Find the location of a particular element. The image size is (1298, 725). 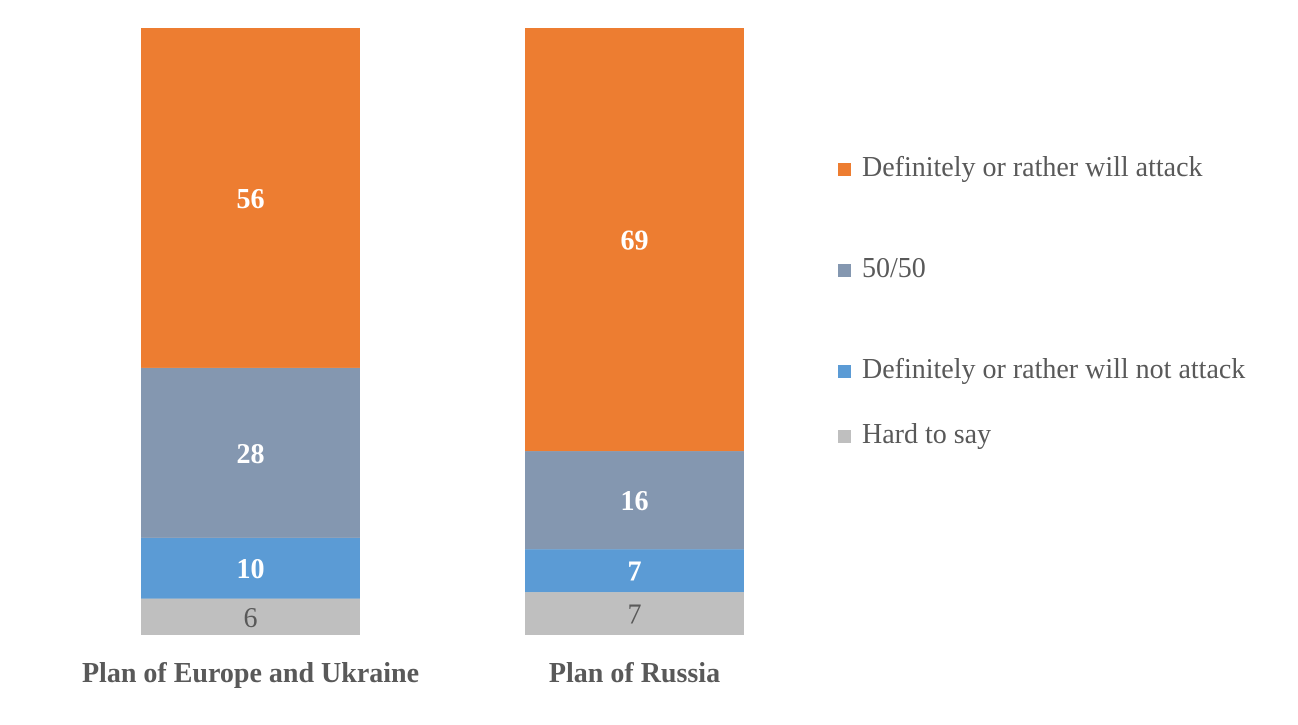

data-label: 69 is located at coordinates (635, 241).